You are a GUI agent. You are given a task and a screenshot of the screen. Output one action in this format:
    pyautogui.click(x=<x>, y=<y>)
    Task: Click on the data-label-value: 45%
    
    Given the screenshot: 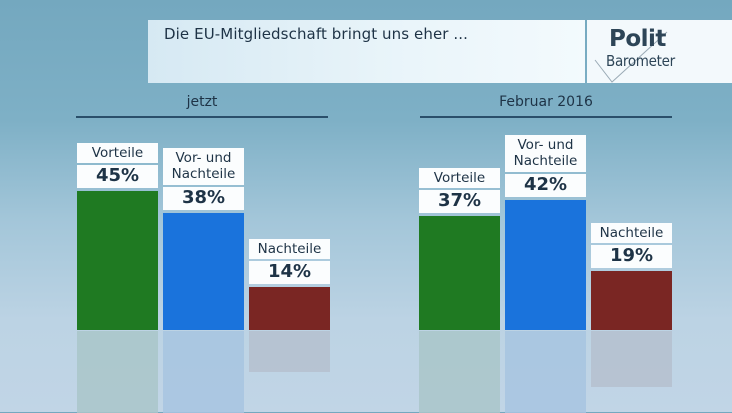 What is the action you would take?
    pyautogui.click(x=117, y=176)
    